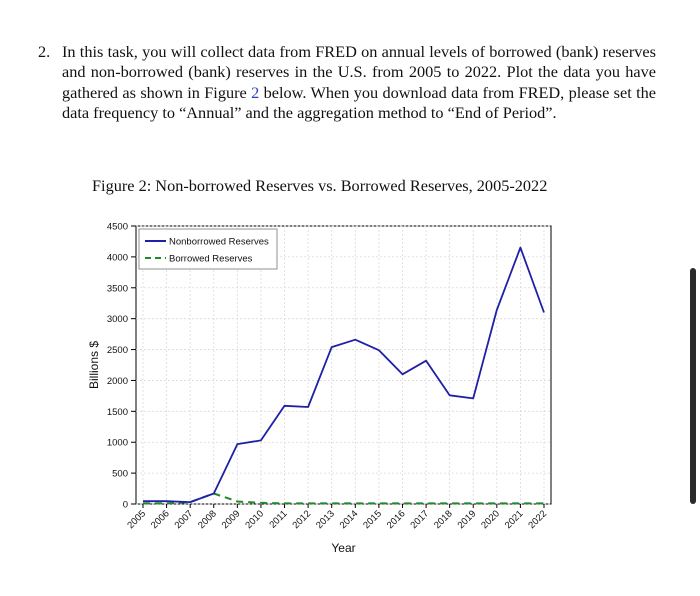 The height and width of the screenshot is (596, 700). Describe the element at coordinates (184, 519) in the screenshot. I see `x-tick-label: 2007` at that location.